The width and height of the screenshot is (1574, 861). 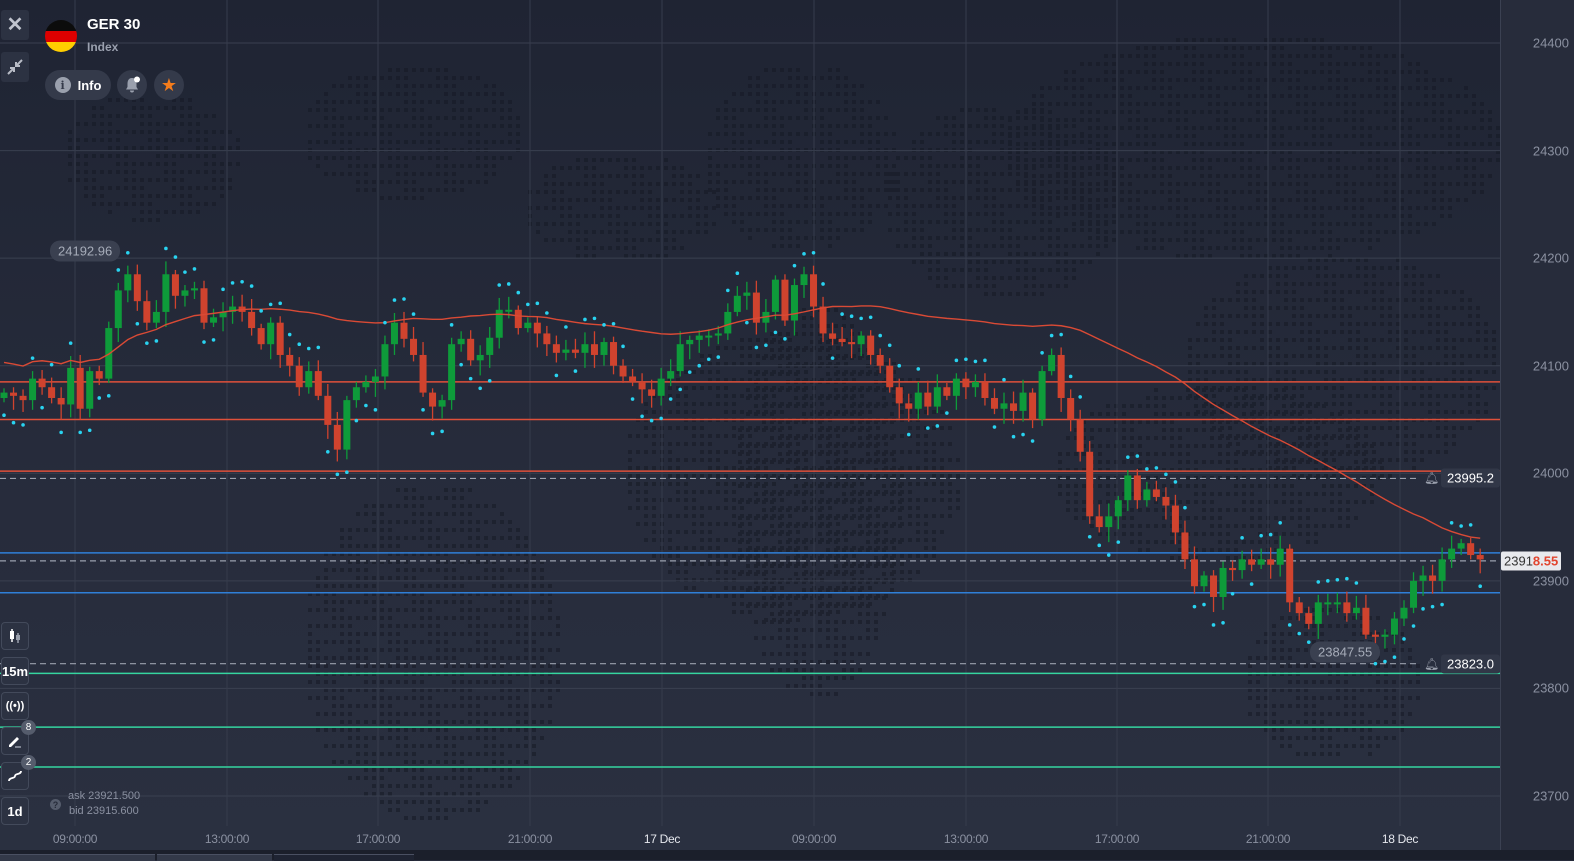 I want to click on time-axis-tick: 18 Dec, so click(x=1400, y=839).